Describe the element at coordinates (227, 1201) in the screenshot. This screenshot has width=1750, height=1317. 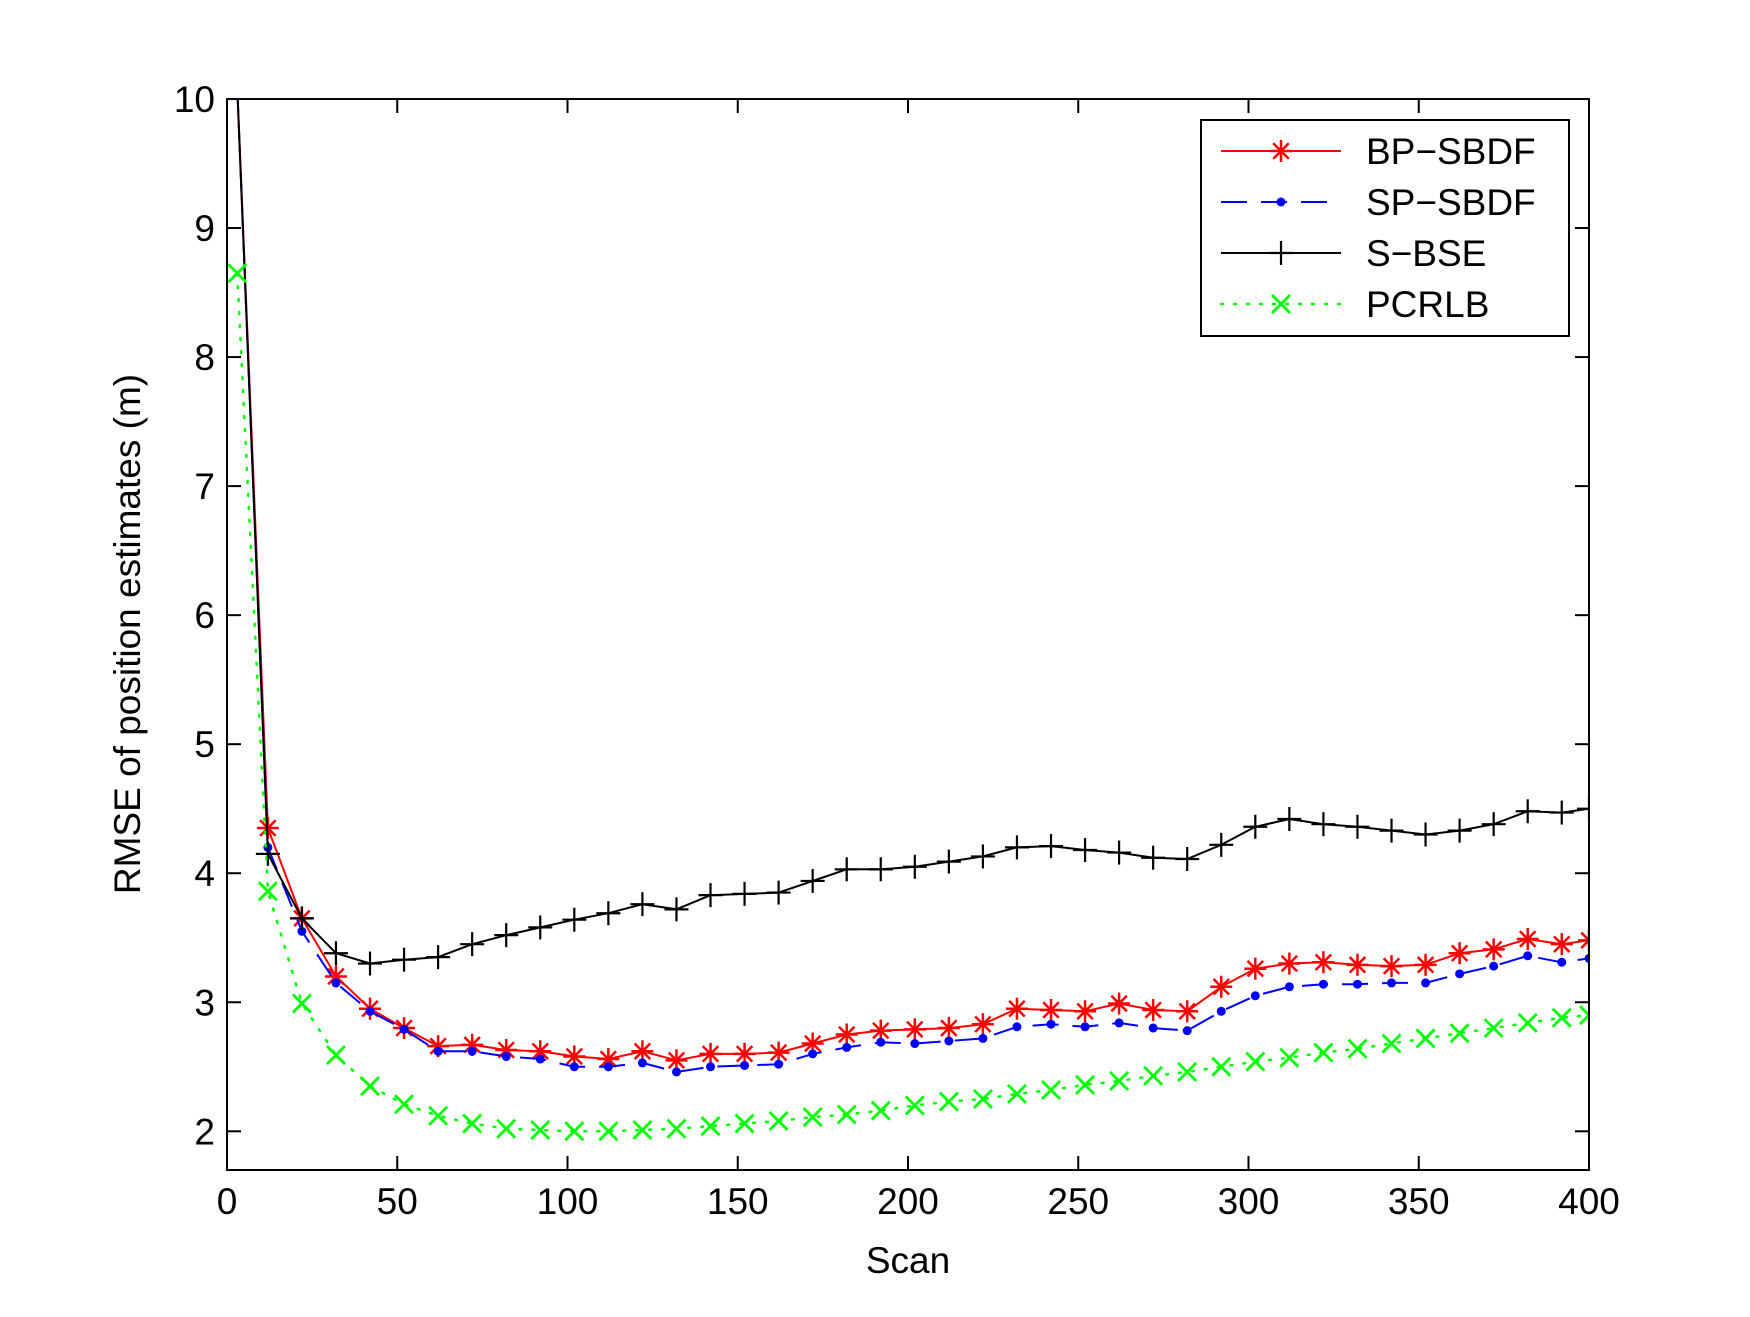
I see `x-tick-label: 0` at that location.